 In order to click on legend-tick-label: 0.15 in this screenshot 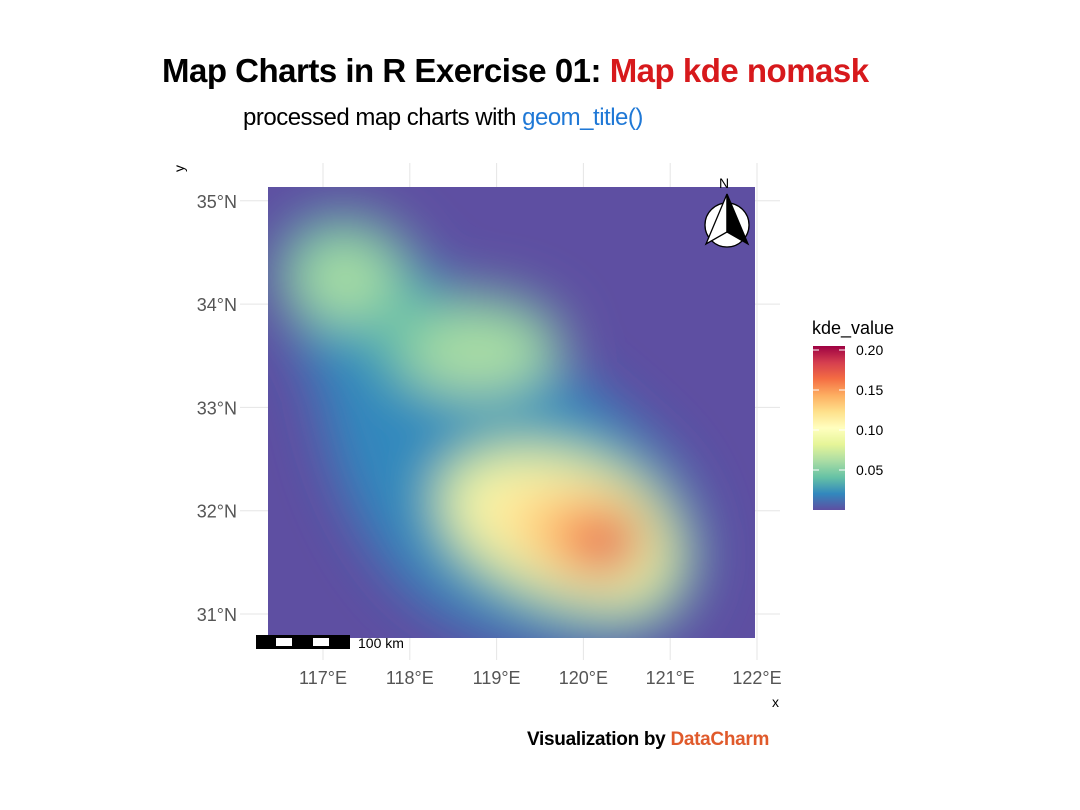, I will do `click(869, 390)`.